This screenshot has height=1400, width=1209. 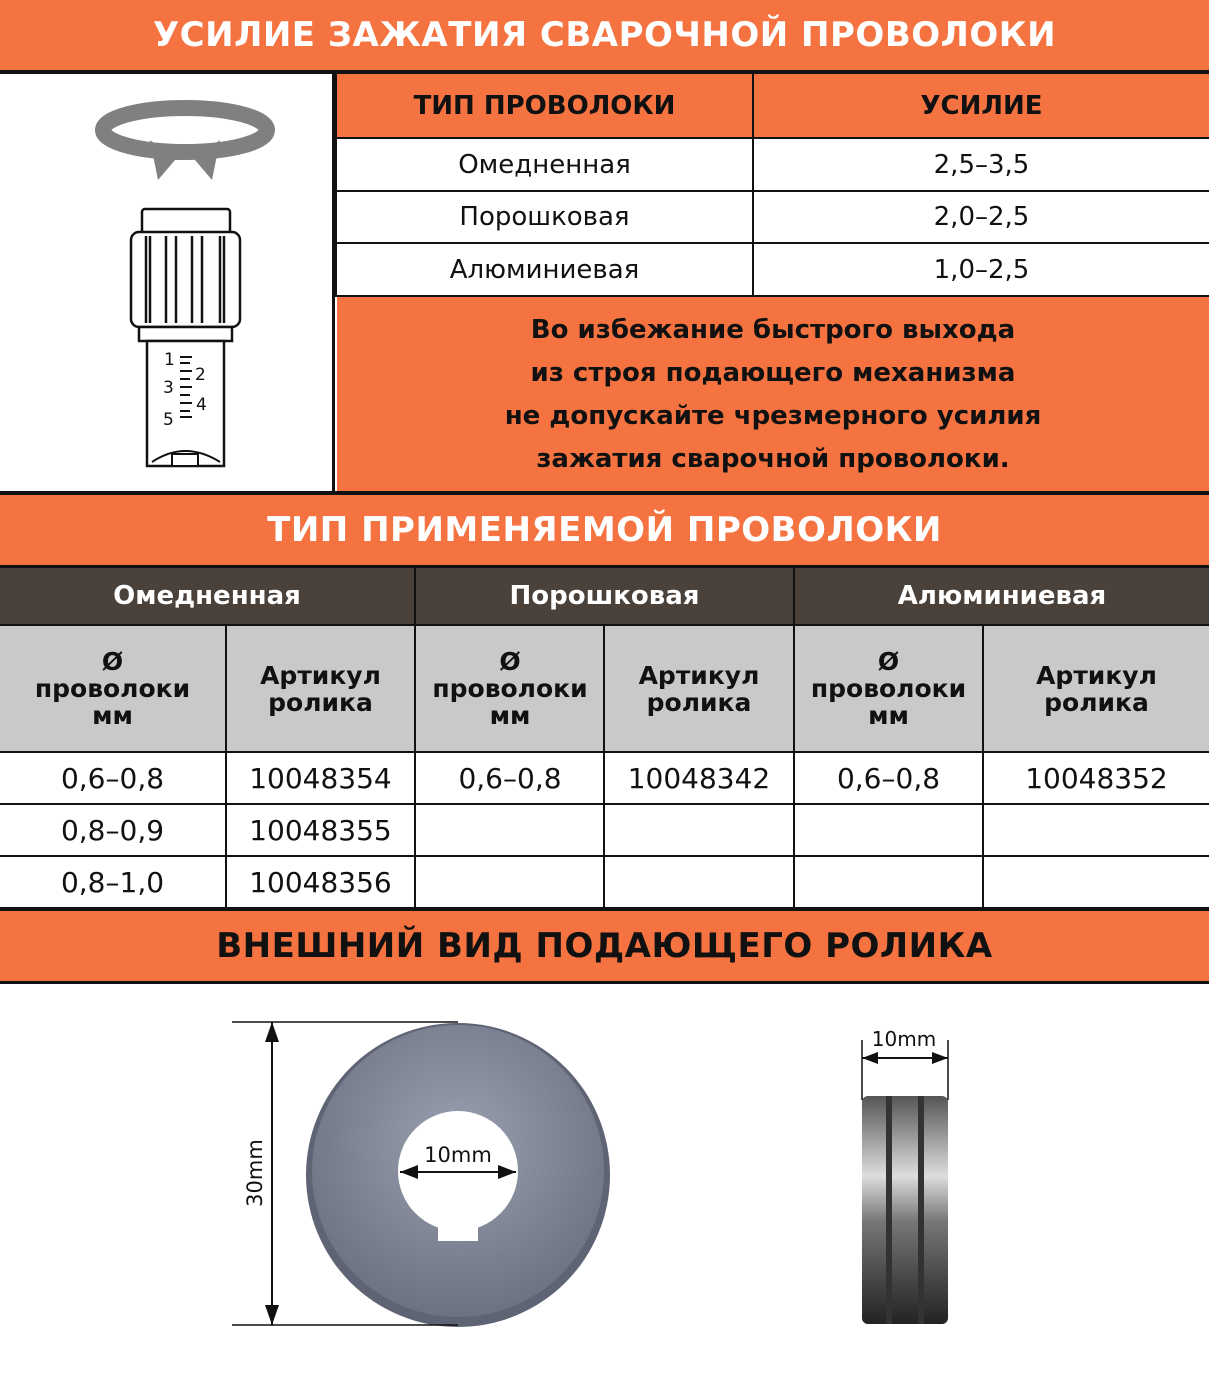 I want to click on section-title-clamping-force: УСИЛИЕ ЗАЖАТИЯ СВАРОЧНОЙ ПРОВОЛОКИ, so click(x=604, y=35).